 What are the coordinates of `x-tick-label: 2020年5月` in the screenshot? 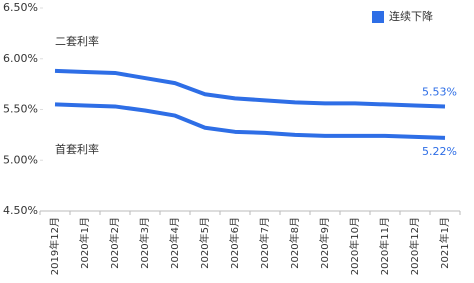 It's located at (204, 243).